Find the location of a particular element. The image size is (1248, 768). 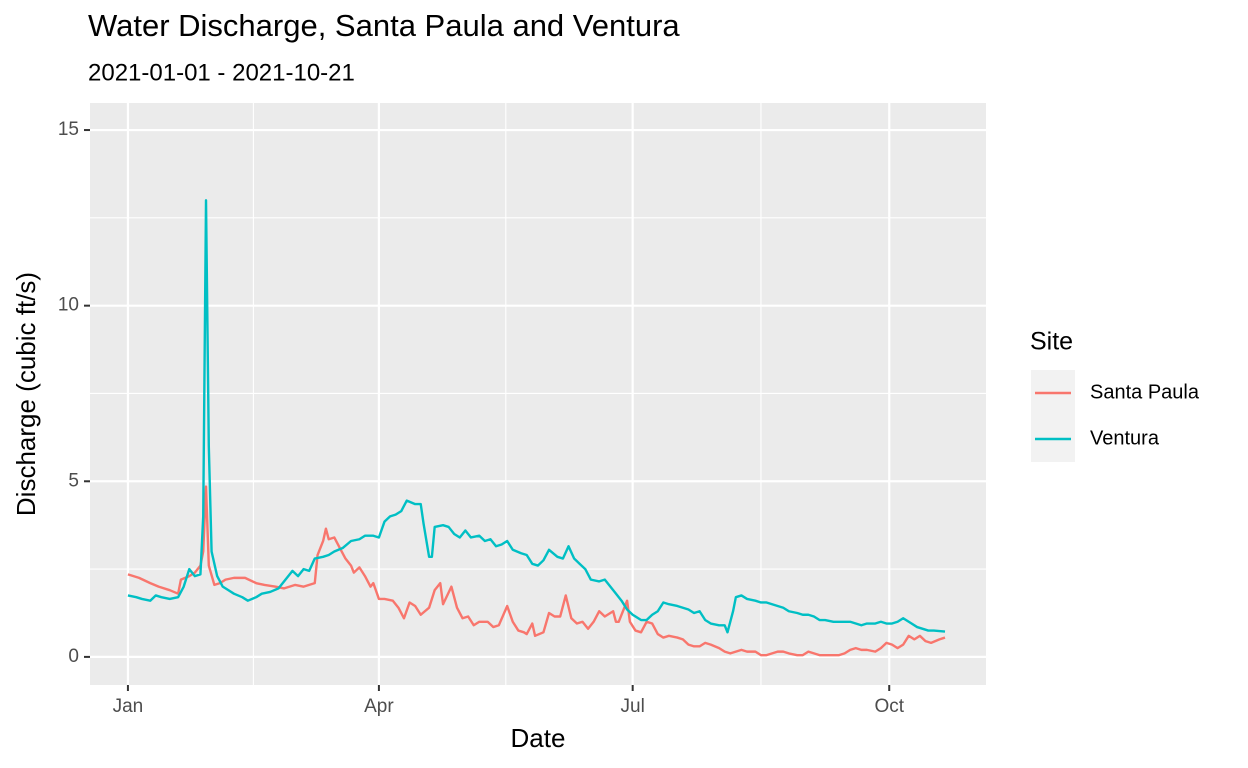

y-tick-label: 5 is located at coordinates (73, 480).